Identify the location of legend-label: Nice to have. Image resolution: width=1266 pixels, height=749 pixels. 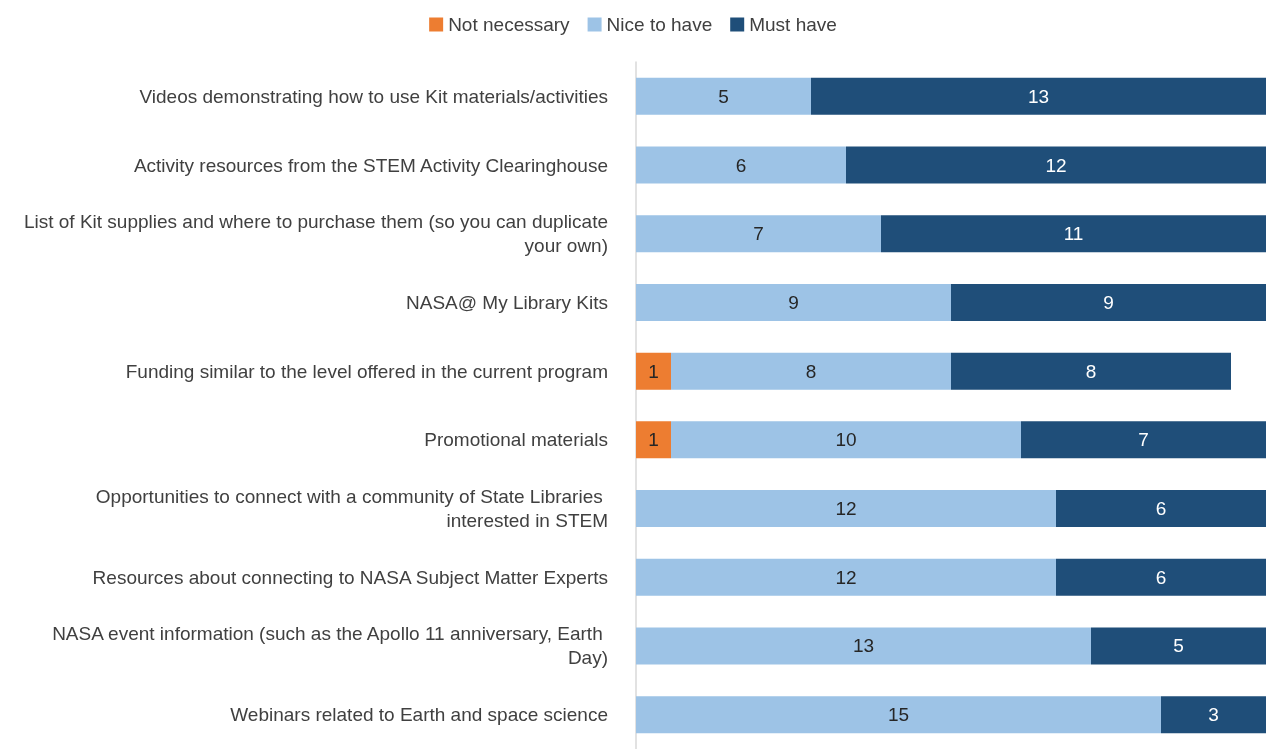
(659, 24).